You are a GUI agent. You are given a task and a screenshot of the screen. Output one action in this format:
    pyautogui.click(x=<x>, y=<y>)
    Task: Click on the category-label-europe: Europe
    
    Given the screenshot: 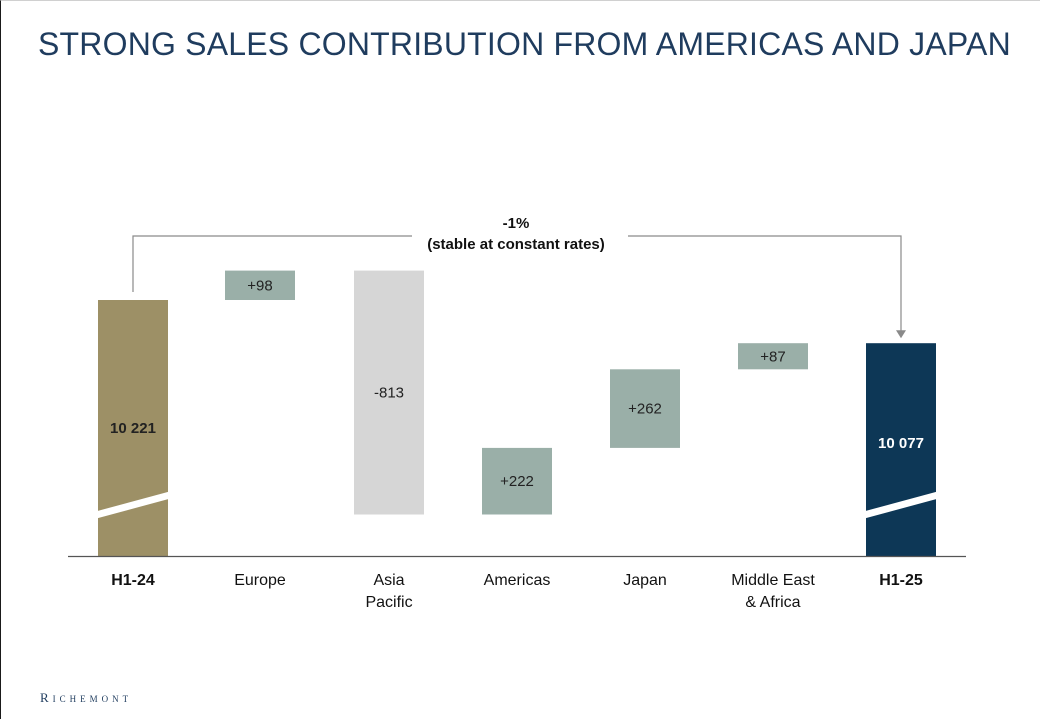 What is the action you would take?
    pyautogui.click(x=260, y=580)
    